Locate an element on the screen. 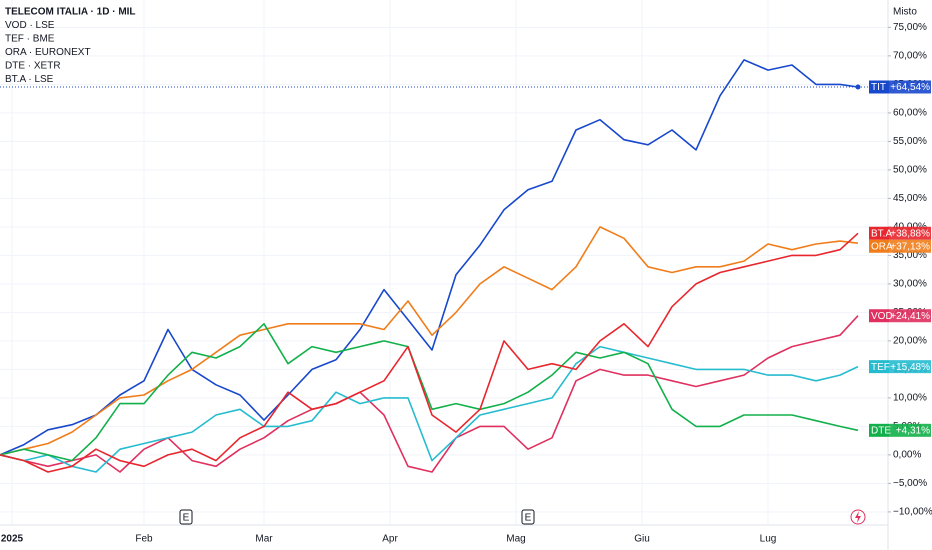  y-tick-label: 30,00% is located at coordinates (910, 284).